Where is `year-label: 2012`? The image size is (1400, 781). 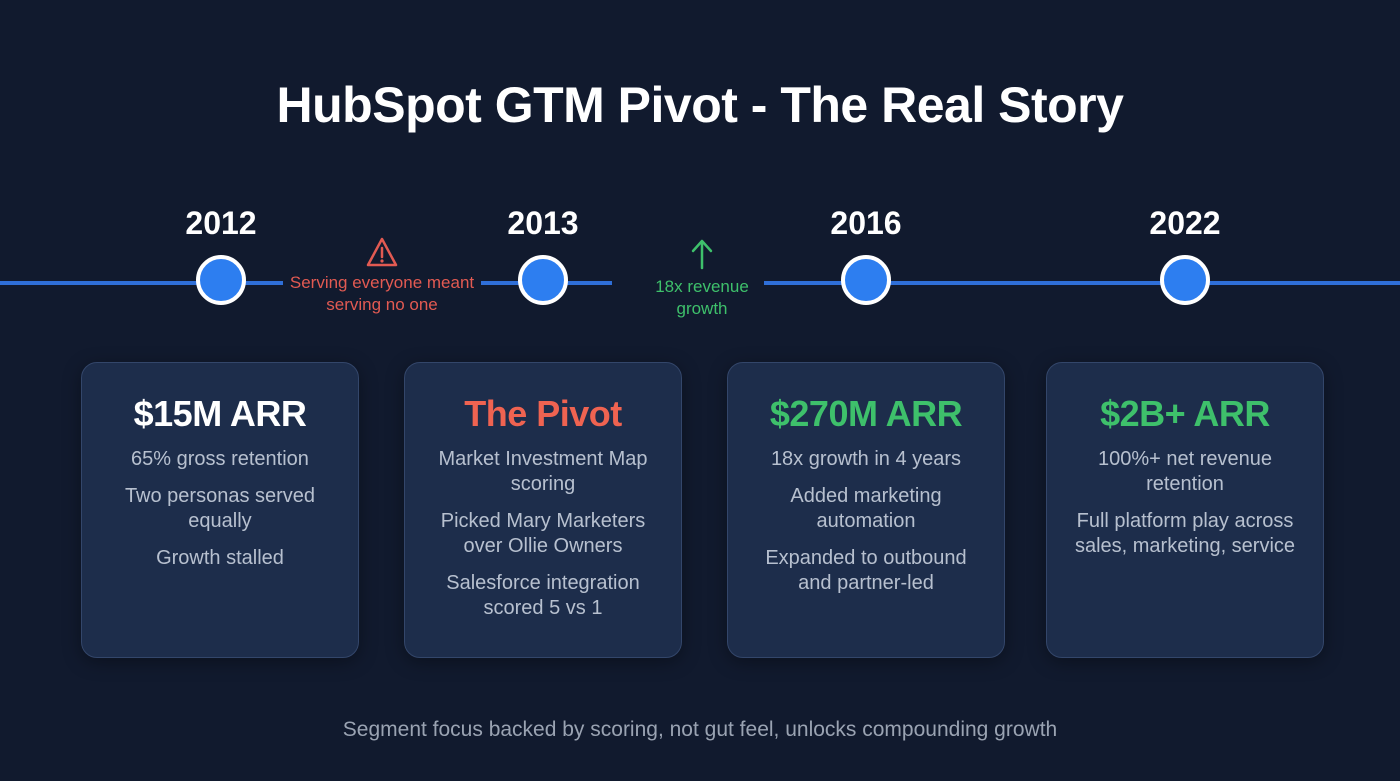 year-label: 2012 is located at coordinates (221, 223).